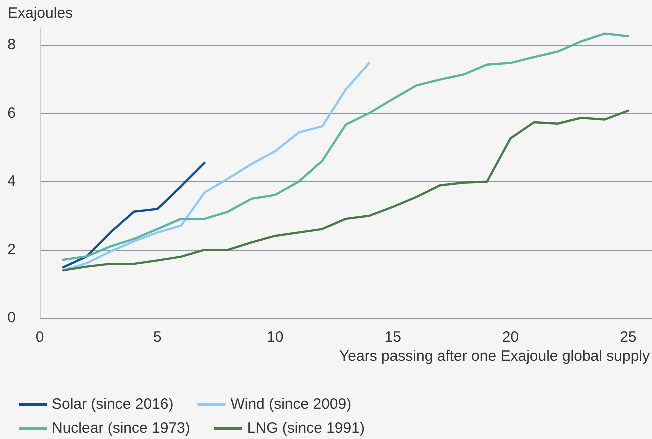  I want to click on legend-label: Solar (since 2016), so click(113, 404).